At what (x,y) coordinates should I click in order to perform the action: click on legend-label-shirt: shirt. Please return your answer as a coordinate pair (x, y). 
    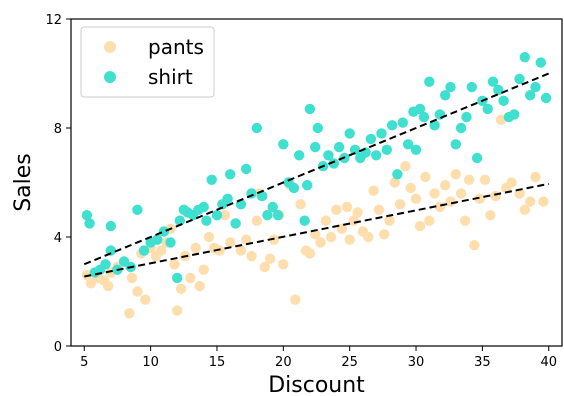
    Looking at the image, I should click on (170, 77).